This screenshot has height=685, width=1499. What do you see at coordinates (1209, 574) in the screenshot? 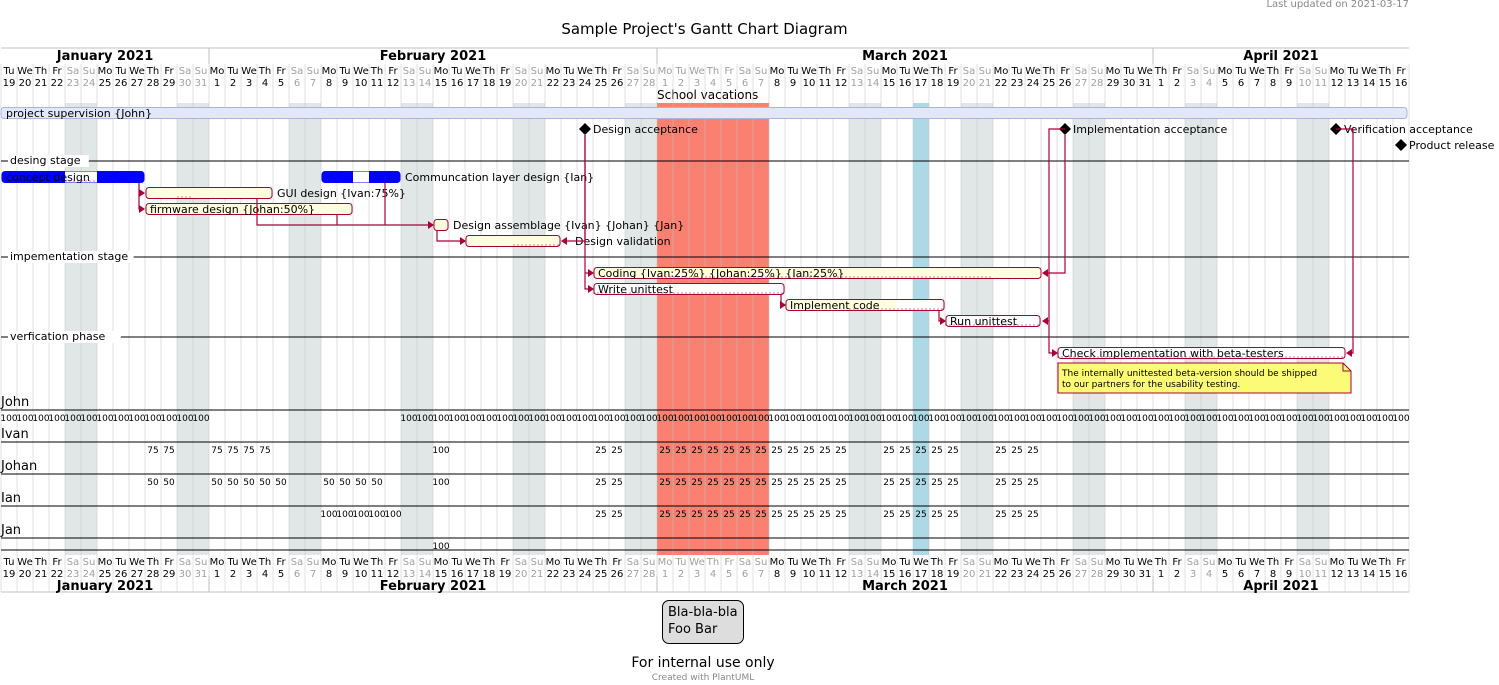
I see `day-number-label: 4` at bounding box center [1209, 574].